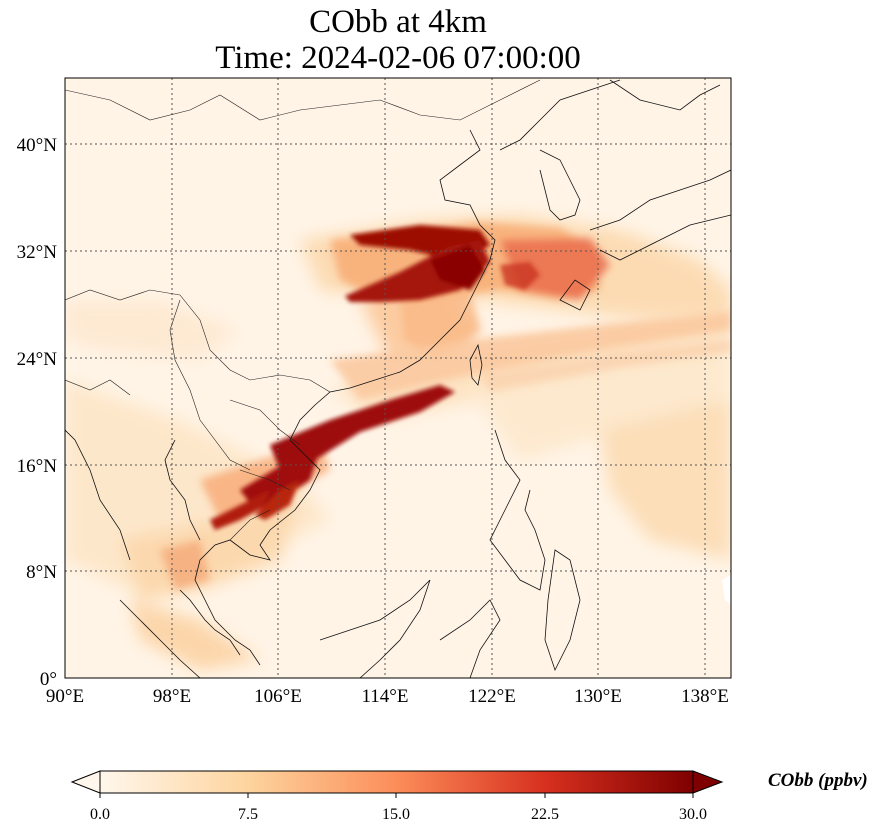  Describe the element at coordinates (398, 58) in the screenshot. I see `title-line-time: Time: 2024-02-06 07:00:00` at that location.